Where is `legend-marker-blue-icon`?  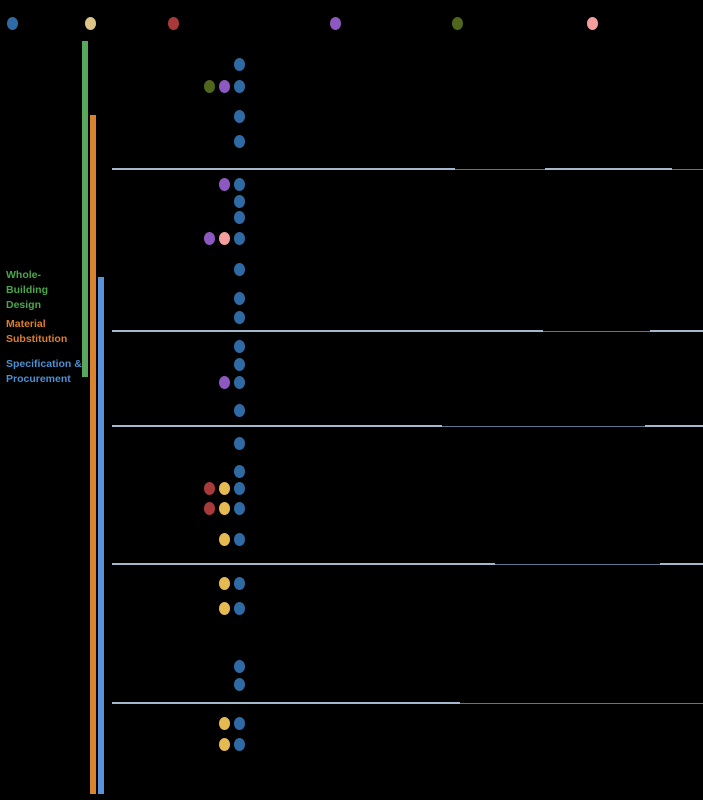
legend-marker-blue-icon is located at coordinates (12, 23).